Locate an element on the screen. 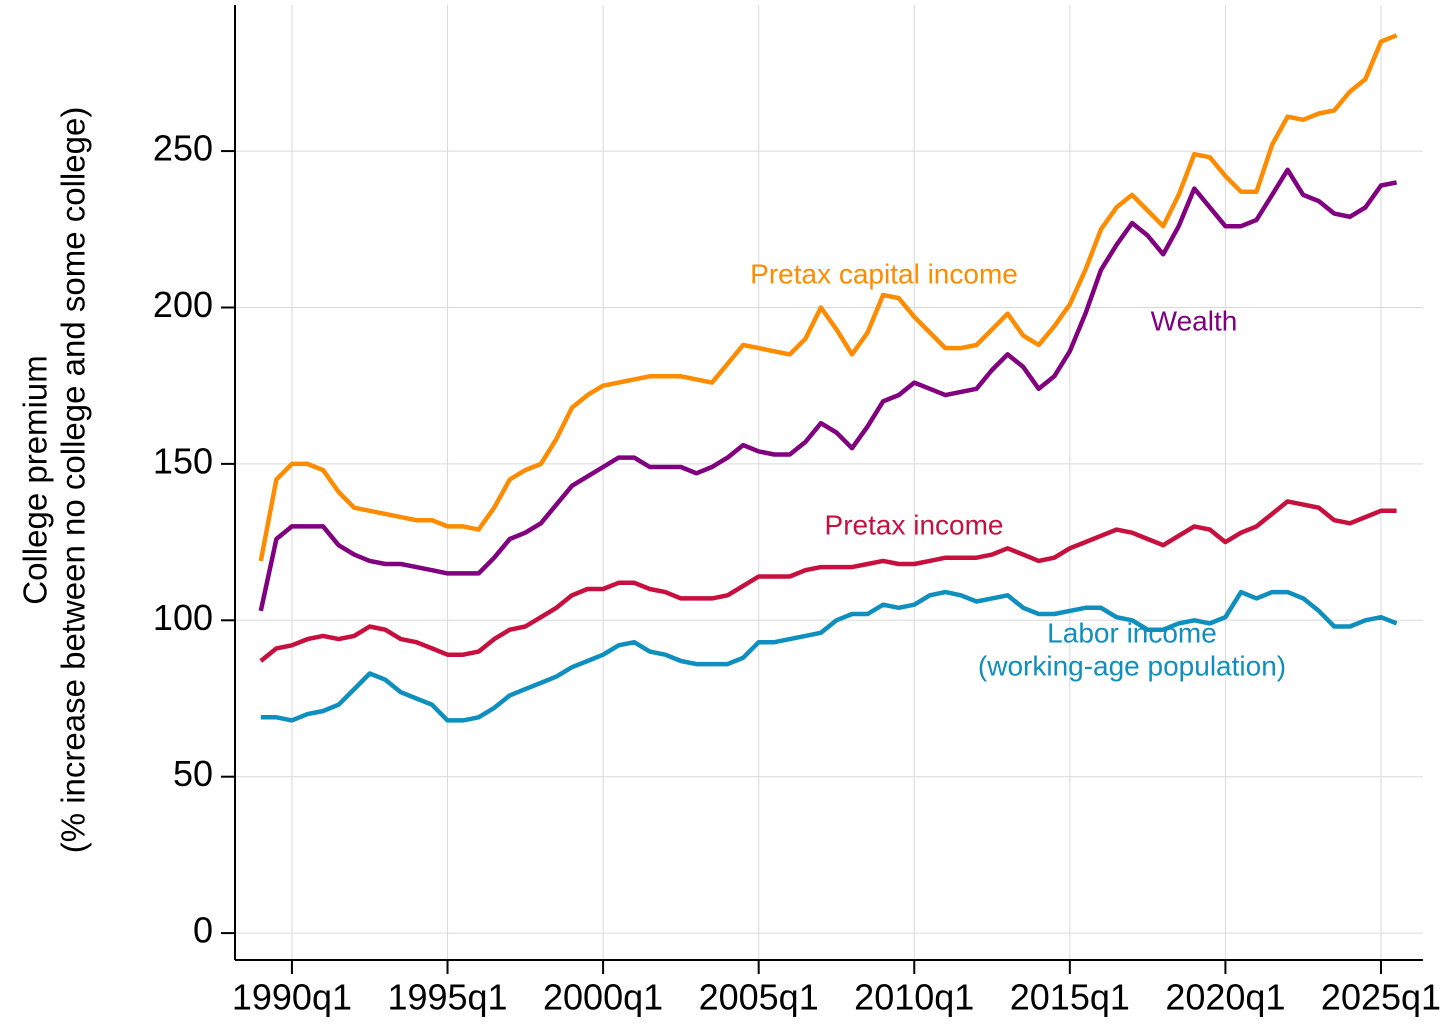 This screenshot has height=1024, width=1451. x-tick-label: 2000q1 is located at coordinates (603, 997).